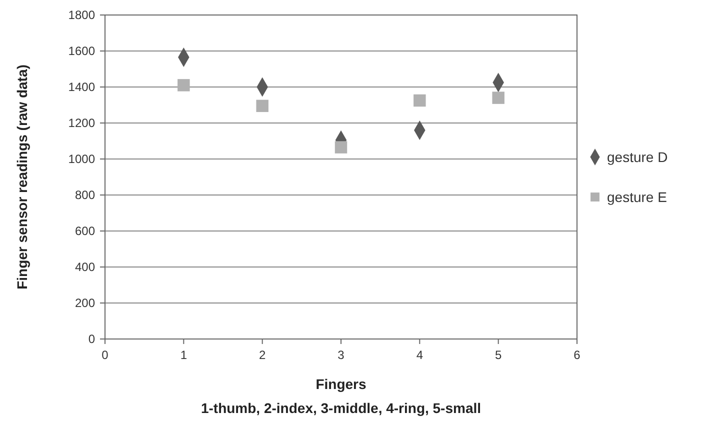 The height and width of the screenshot is (437, 702). What do you see at coordinates (82, 15) in the screenshot?
I see `y-tick-label: 1800` at bounding box center [82, 15].